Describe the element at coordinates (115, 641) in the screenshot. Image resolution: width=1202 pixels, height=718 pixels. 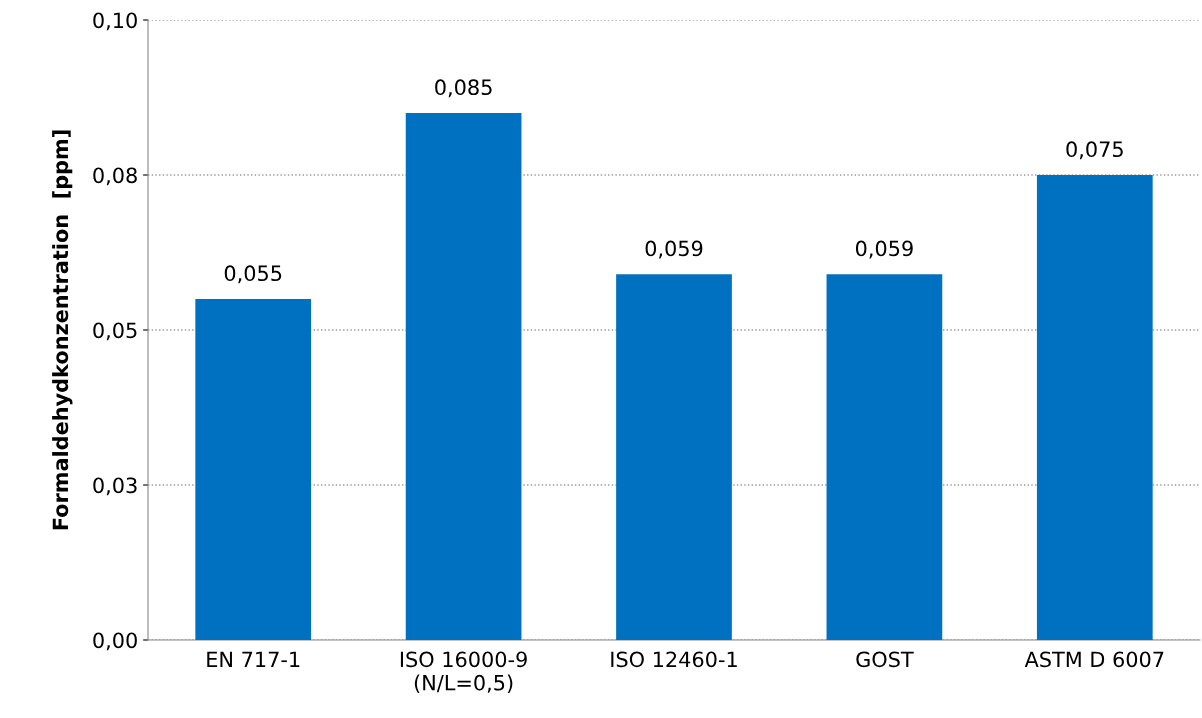
I see `y-tick-label: 0,00` at that location.